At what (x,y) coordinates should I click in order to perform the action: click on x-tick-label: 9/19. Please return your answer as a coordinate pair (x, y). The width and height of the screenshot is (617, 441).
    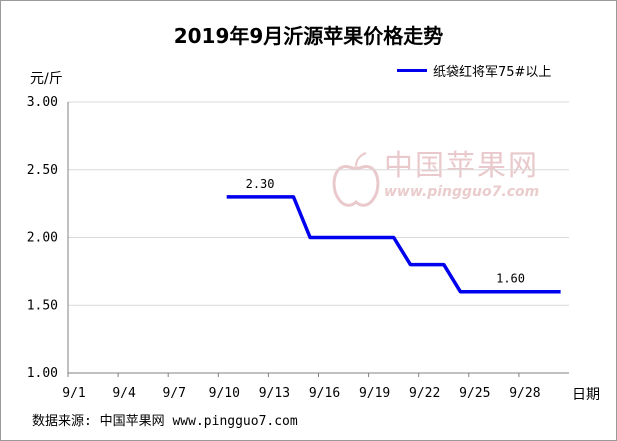
    Looking at the image, I should click on (374, 393).